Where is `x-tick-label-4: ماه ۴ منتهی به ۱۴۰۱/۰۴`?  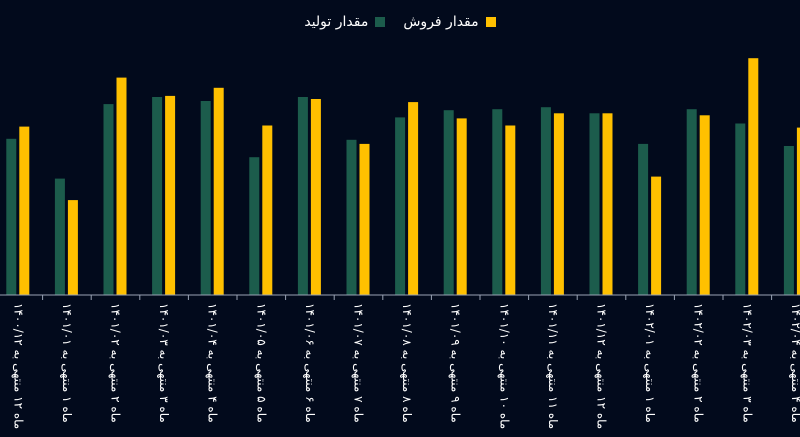 x-tick-label-4: ماه ۴ منتهی به ۱۴۰۱/۰۴ is located at coordinates (213, 363).